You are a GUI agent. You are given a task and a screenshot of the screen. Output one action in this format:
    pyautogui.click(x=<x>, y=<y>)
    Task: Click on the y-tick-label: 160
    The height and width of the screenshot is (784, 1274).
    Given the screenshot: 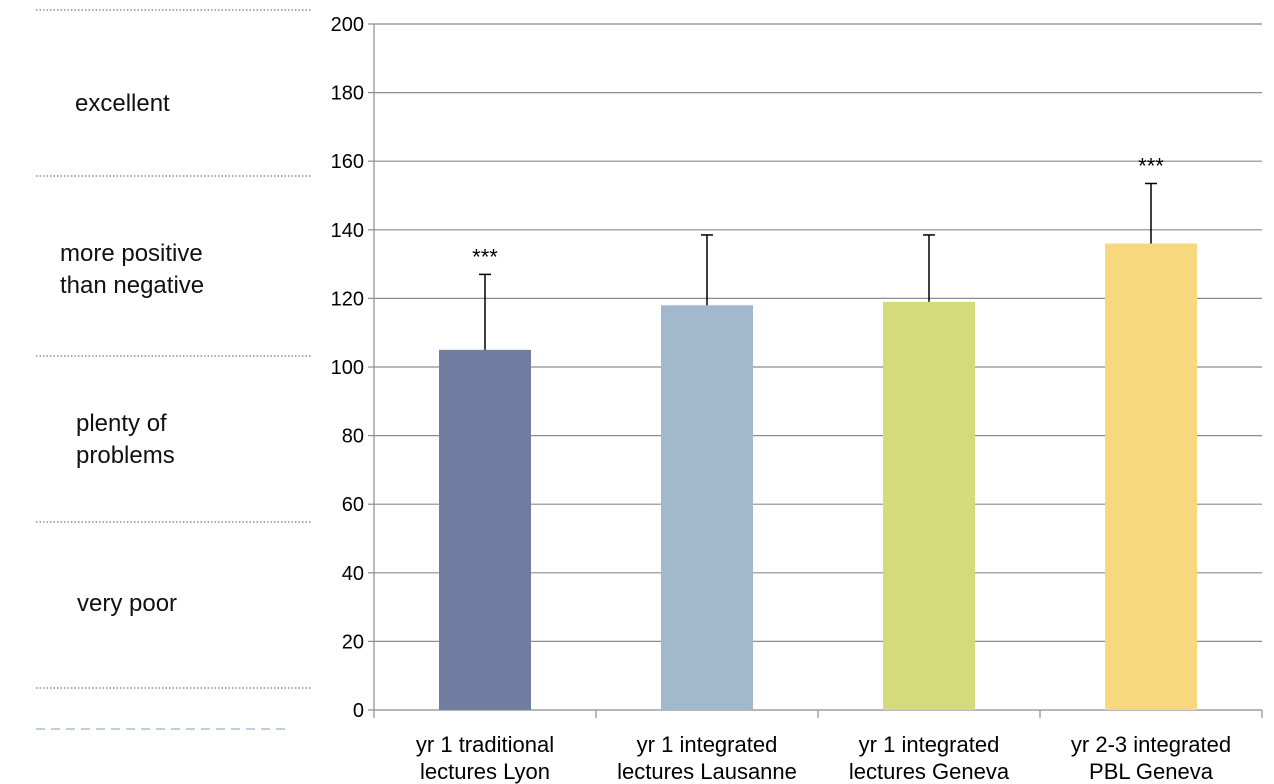 What is the action you would take?
    pyautogui.click(x=347, y=162)
    